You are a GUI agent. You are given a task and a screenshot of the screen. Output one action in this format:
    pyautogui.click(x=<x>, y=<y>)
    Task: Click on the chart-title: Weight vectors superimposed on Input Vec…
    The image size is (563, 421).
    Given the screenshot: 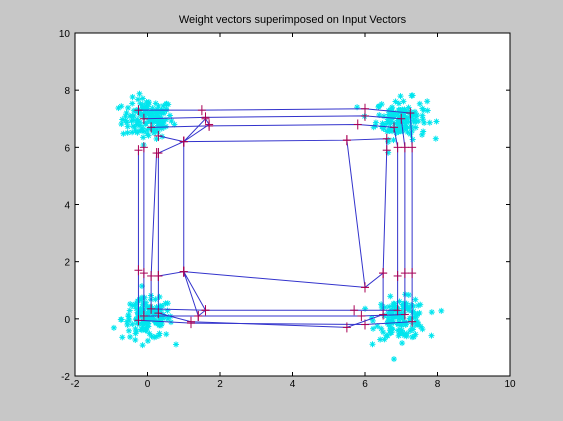 What is the action you would take?
    pyautogui.click(x=293, y=20)
    